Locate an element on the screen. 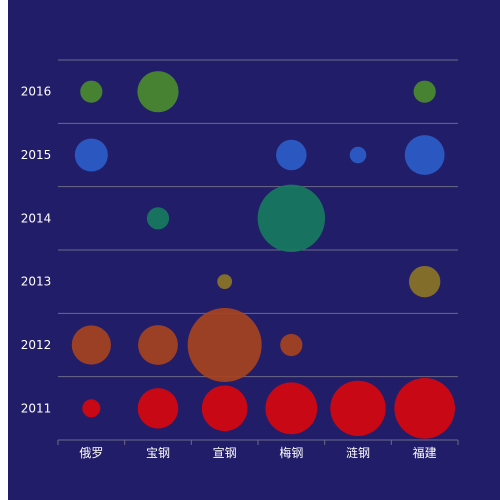 This screenshot has width=500, height=500. y-tick-label: 2014 is located at coordinates (36, 218).